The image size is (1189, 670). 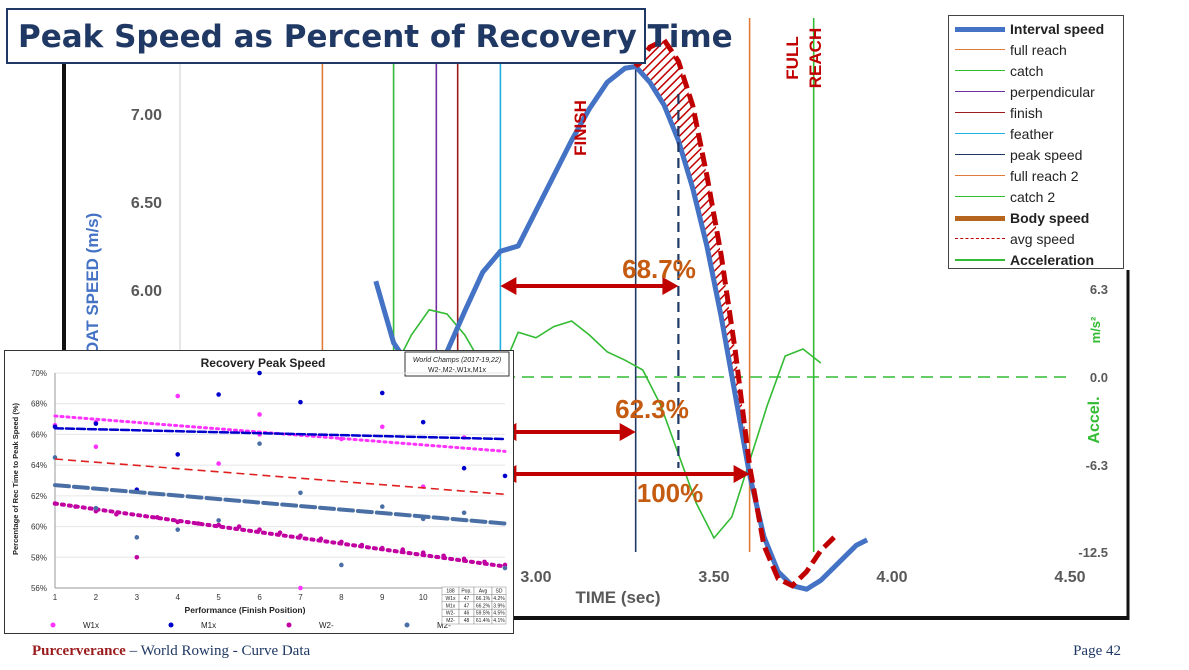 I want to click on y2-axis-unit: m/s², so click(x=1095, y=329).